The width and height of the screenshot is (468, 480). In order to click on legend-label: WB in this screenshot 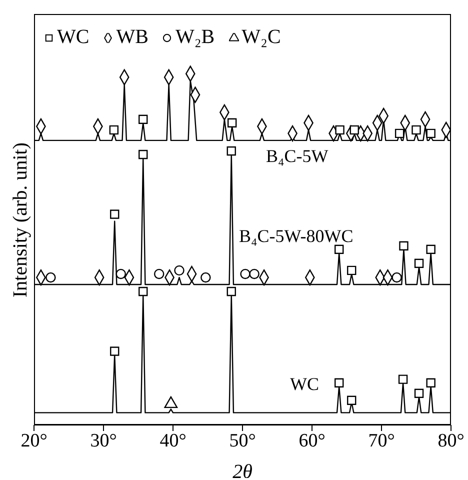, I will do `click(132, 37)`.